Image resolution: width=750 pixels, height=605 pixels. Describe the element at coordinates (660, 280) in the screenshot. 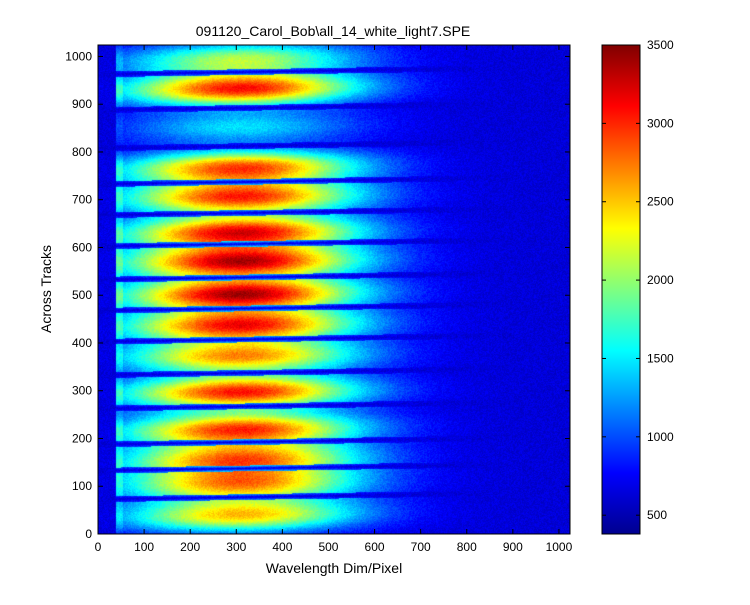

I see `colorbar-tick-label: 2000` at that location.